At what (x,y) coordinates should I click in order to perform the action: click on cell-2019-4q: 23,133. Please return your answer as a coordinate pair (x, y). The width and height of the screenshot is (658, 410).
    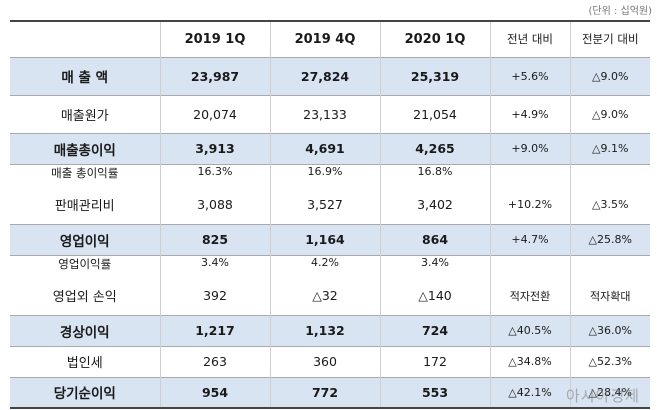
    Looking at the image, I should click on (324, 114).